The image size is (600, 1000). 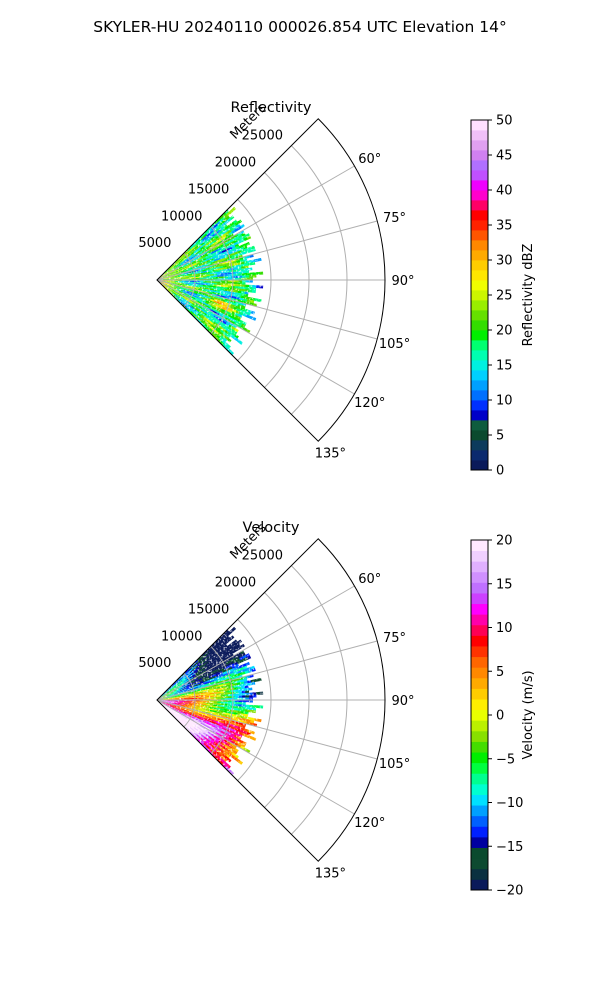 I want to click on range-tick-label: 15000, so click(x=208, y=609).